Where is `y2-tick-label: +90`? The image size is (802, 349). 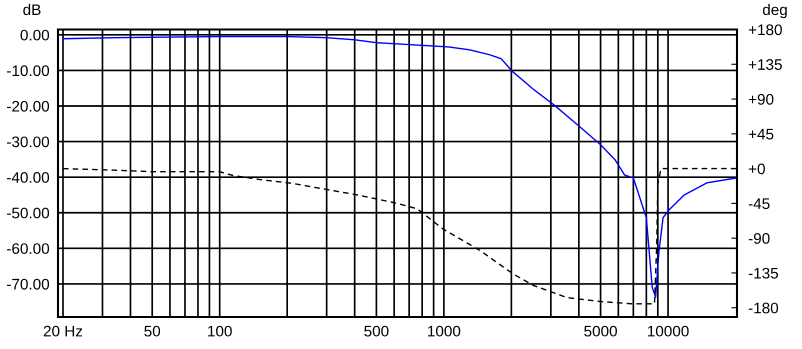
y2-tick-label: +90 is located at coordinates (761, 99).